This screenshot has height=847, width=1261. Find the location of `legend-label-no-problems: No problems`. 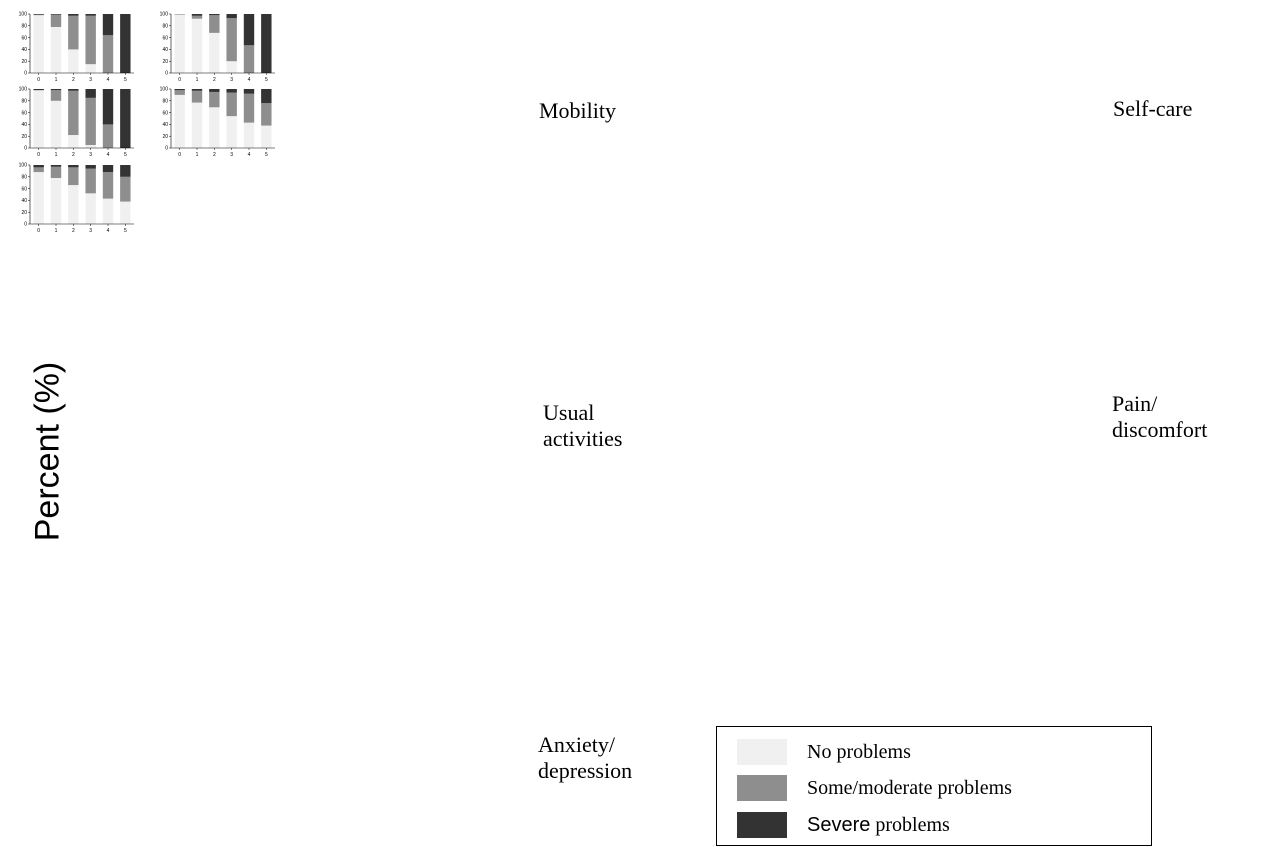

legend-label-no-problems: No problems is located at coordinates (859, 751).